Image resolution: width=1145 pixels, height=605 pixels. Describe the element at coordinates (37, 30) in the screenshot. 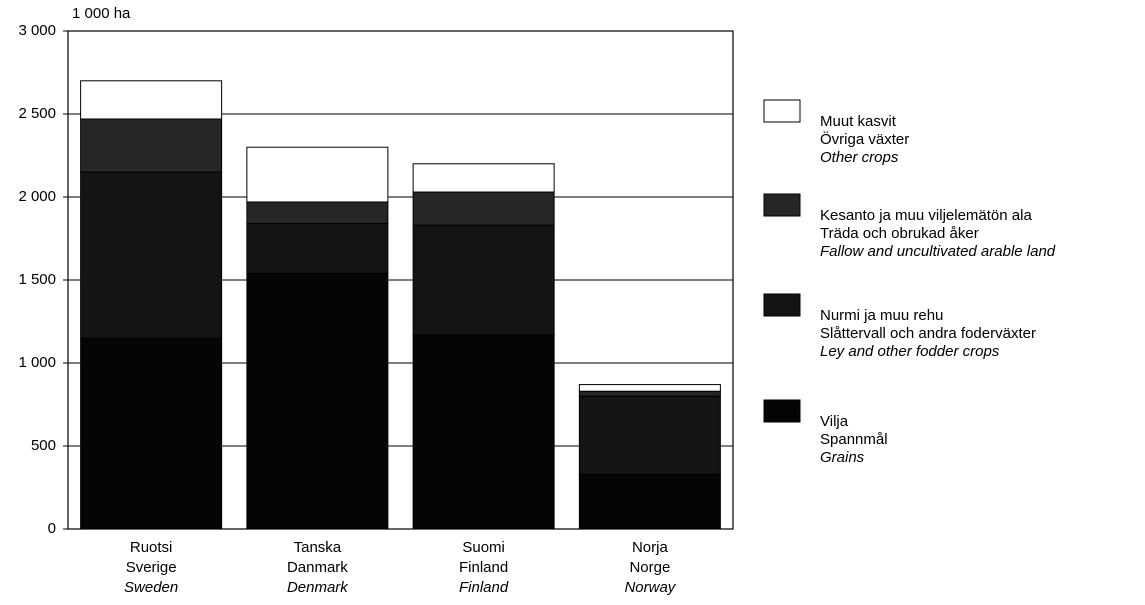

I see `y-tick-label: 3 000` at that location.